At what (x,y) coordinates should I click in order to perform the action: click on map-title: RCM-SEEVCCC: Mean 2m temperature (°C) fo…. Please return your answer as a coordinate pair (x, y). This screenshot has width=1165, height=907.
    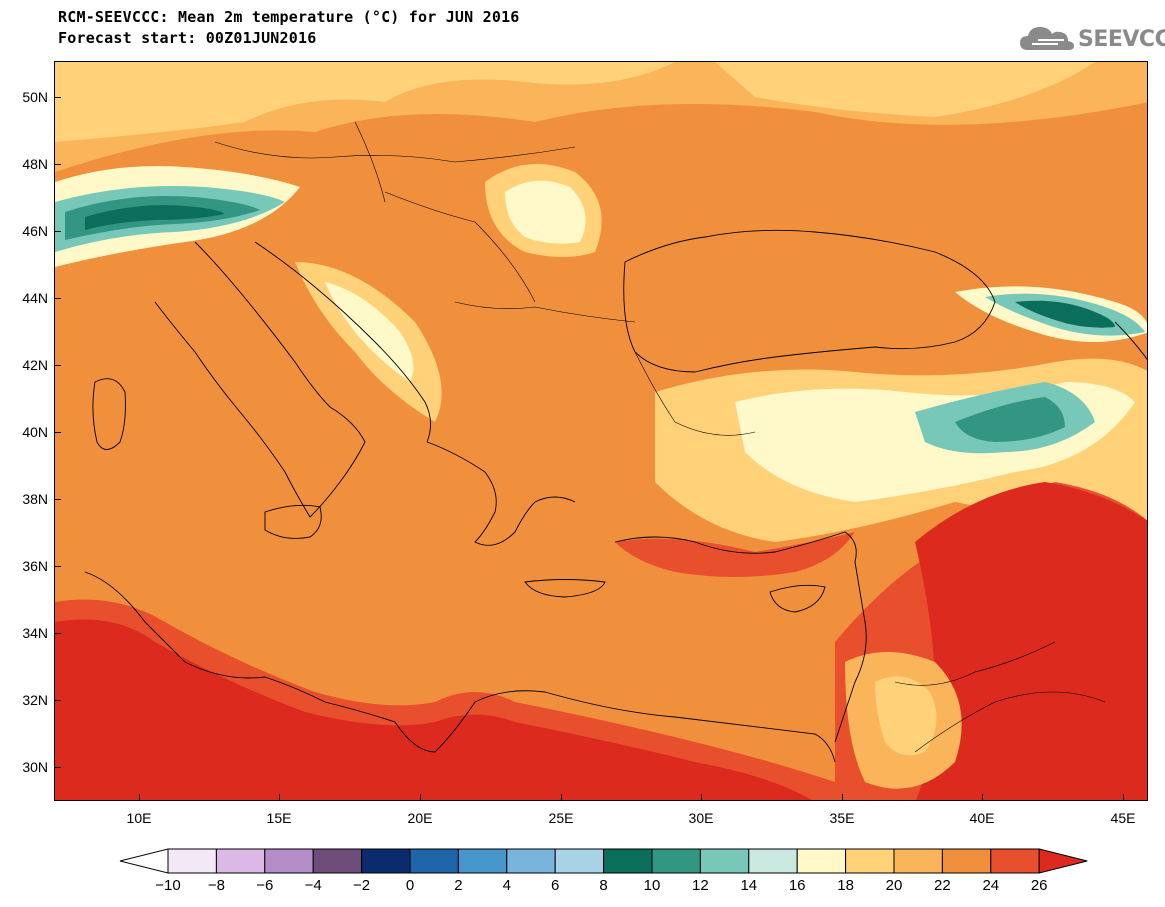
    Looking at the image, I should click on (289, 17).